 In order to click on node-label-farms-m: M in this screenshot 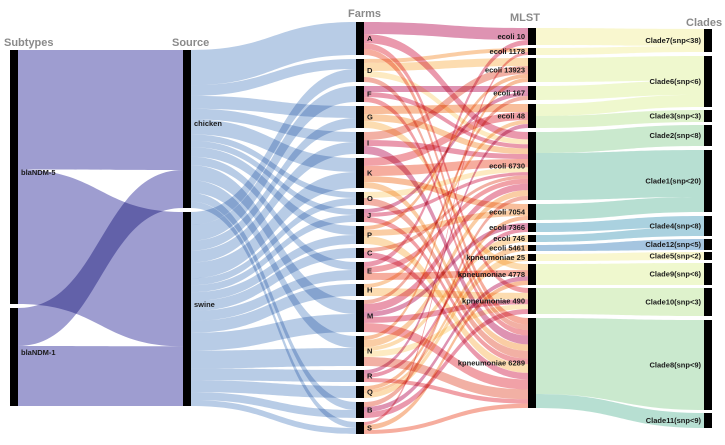, I will do `click(370, 316)`.